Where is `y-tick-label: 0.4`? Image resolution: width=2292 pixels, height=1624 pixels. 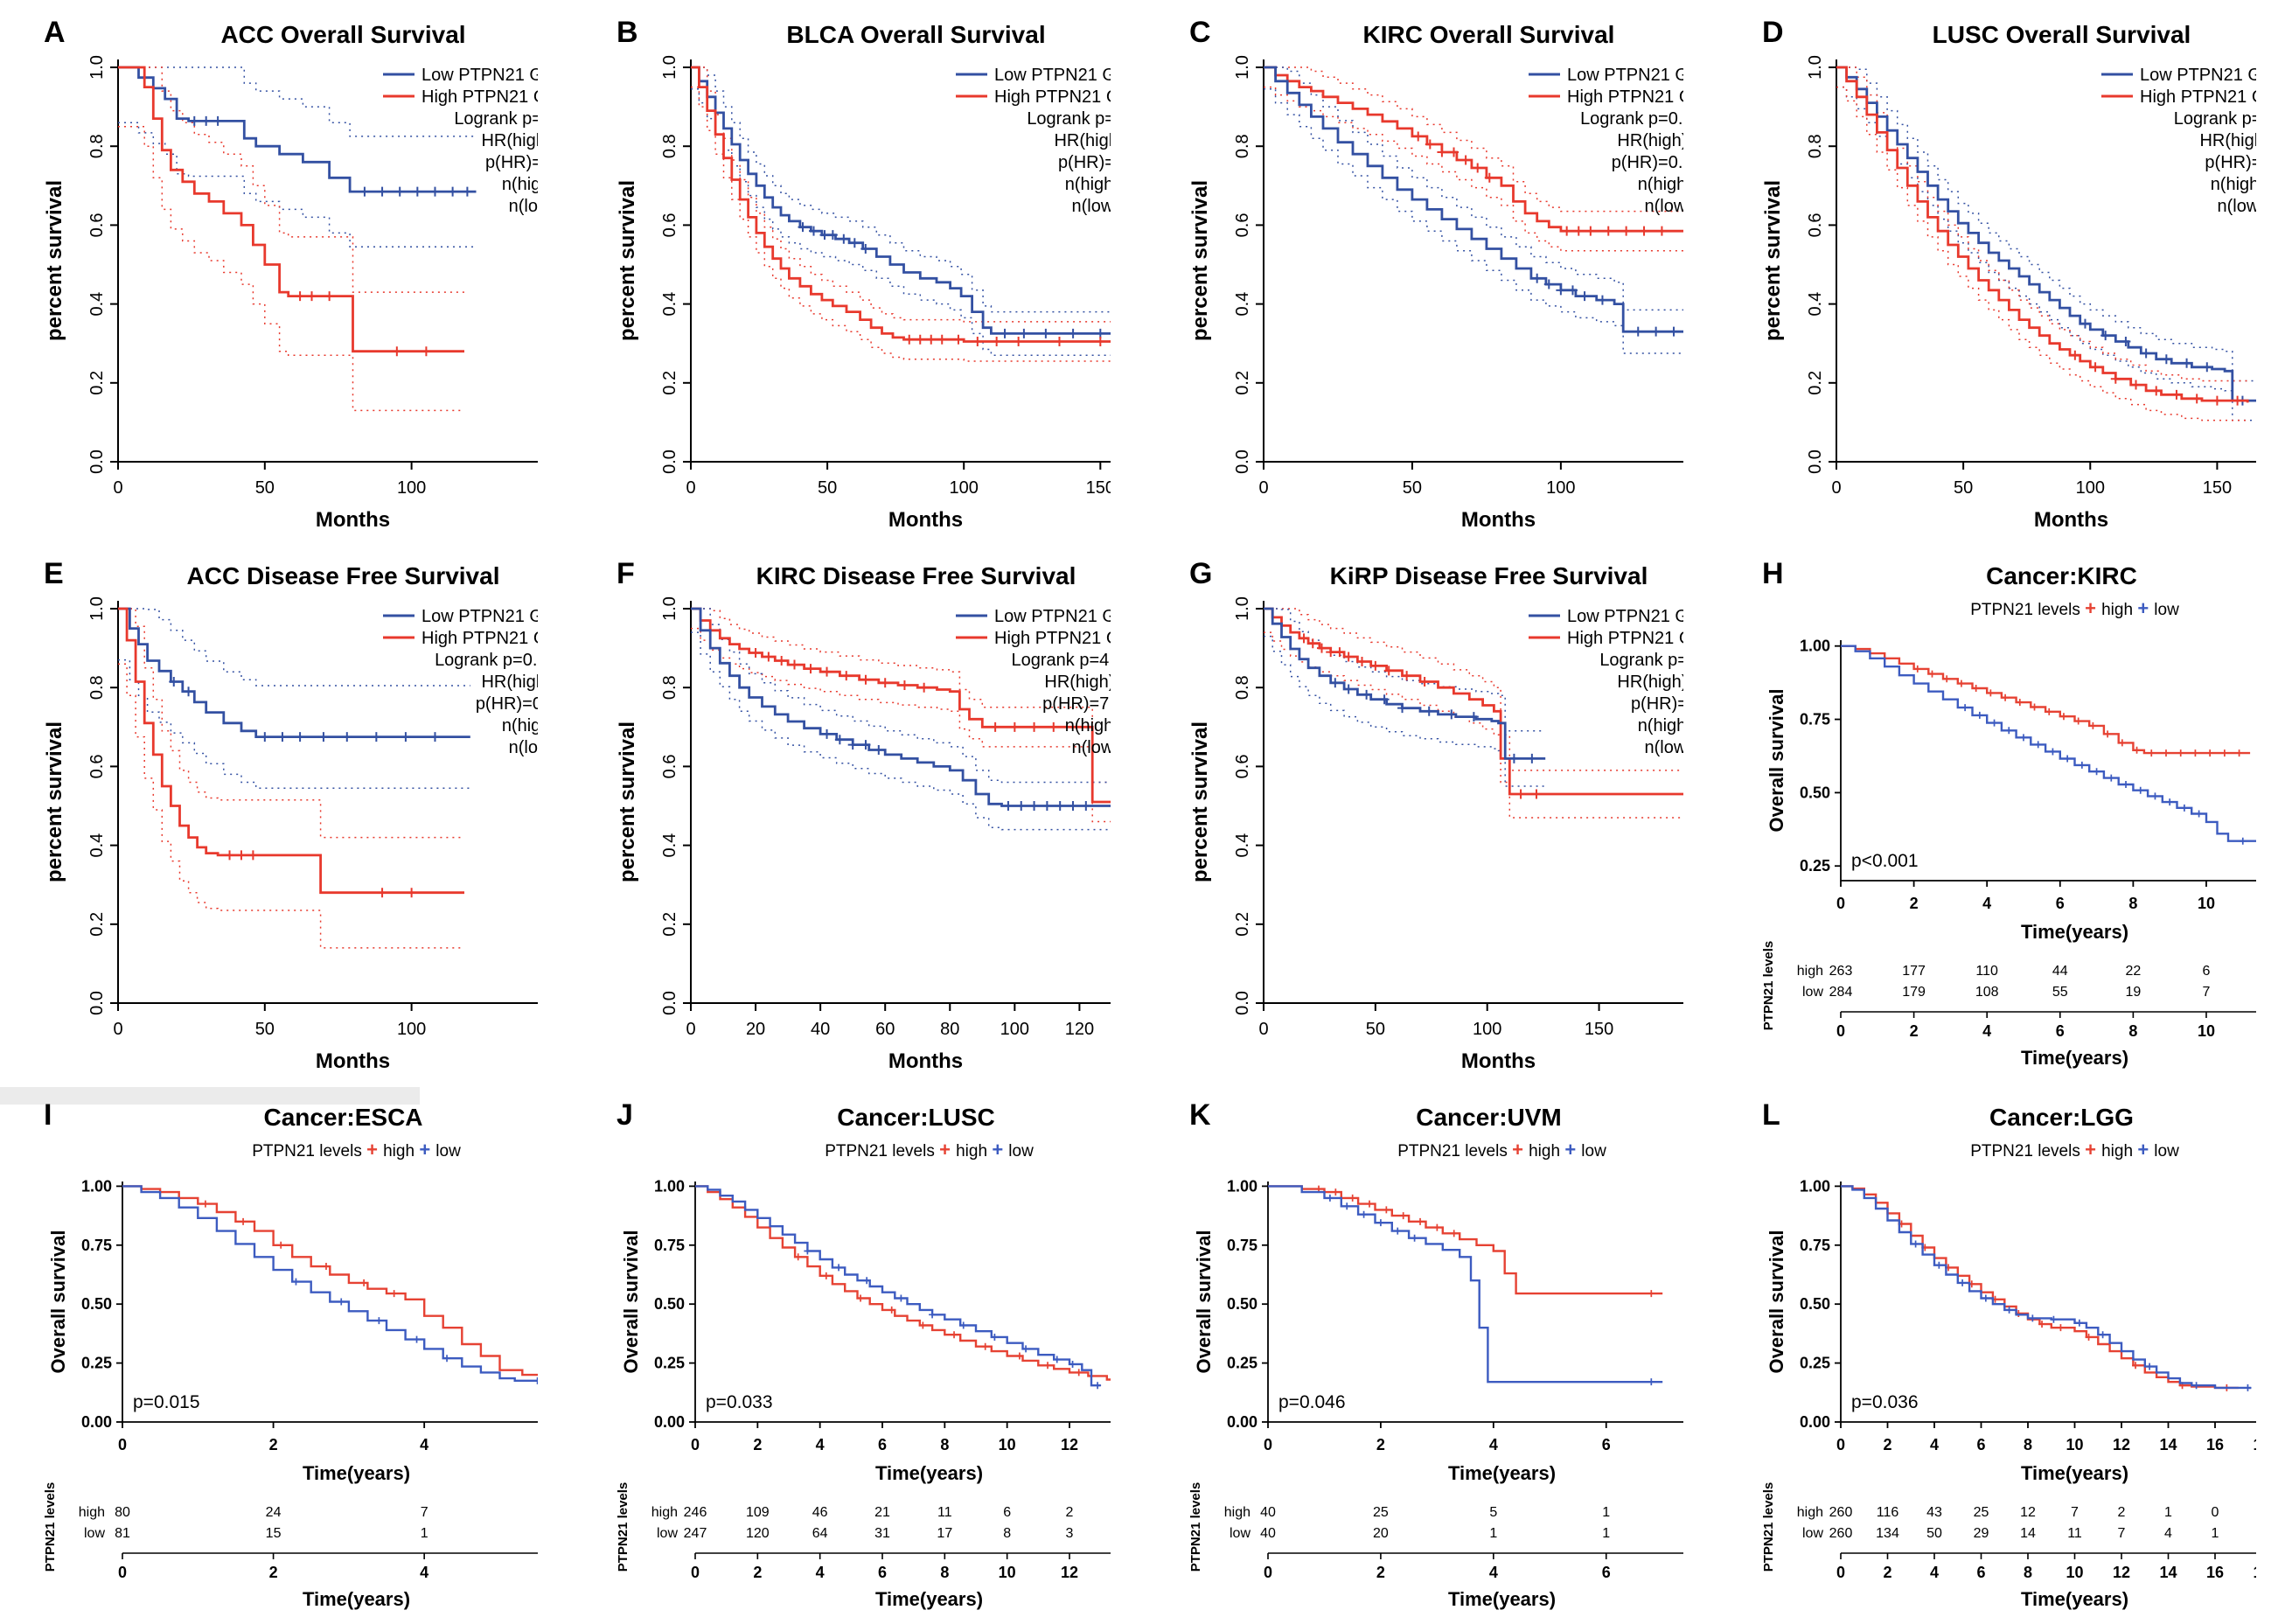
y-tick-label: 0.4 is located at coordinates (97, 845).